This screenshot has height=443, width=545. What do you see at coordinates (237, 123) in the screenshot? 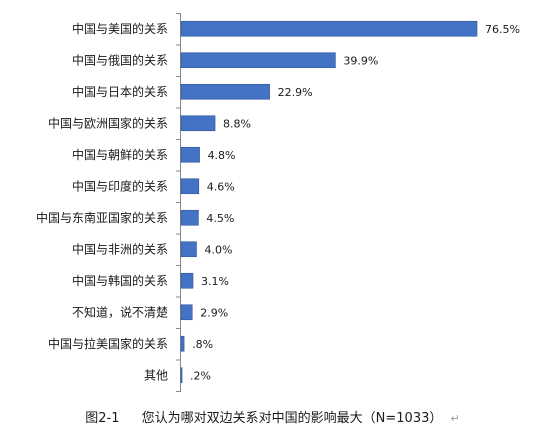
I see `value-label: 8.8%` at bounding box center [237, 123].